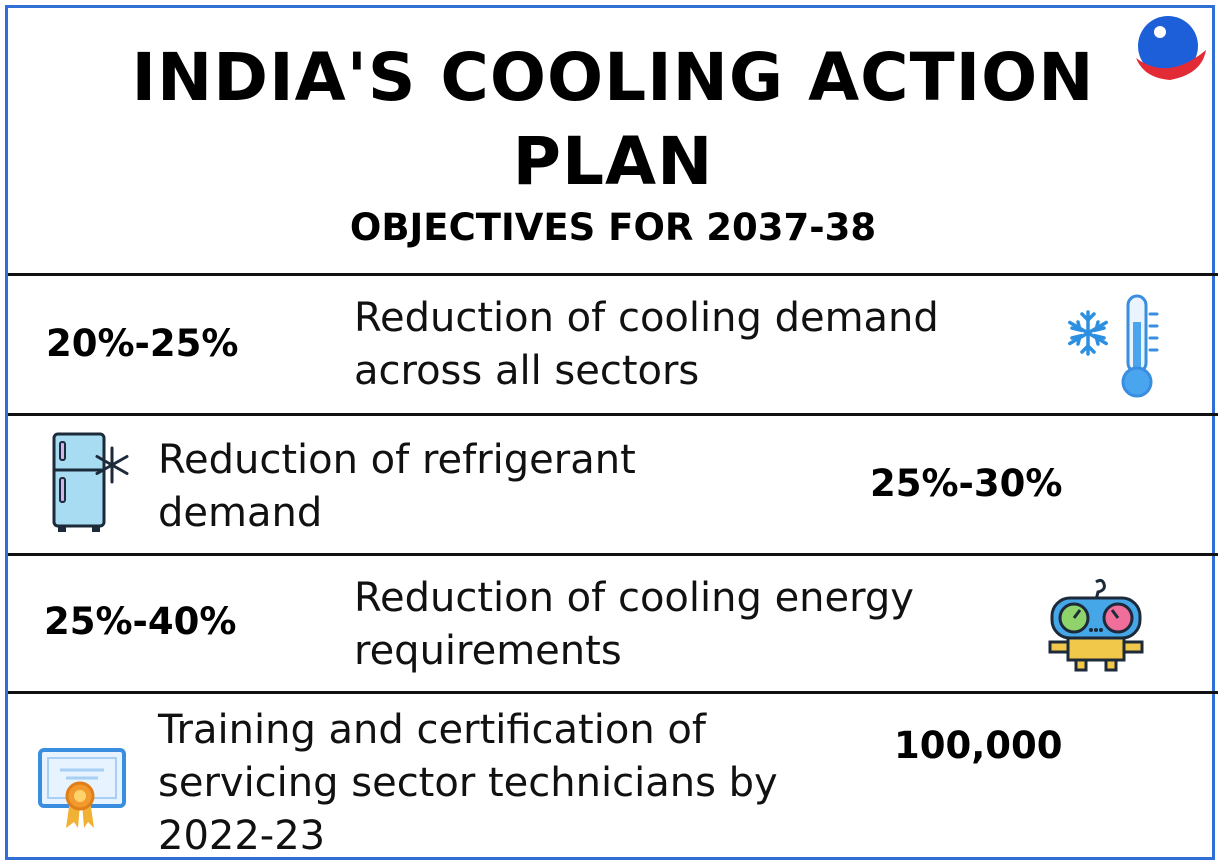 This screenshot has height=867, width=1225. Describe the element at coordinates (142, 343) in the screenshot. I see `objective-value: 20%-25%` at that location.